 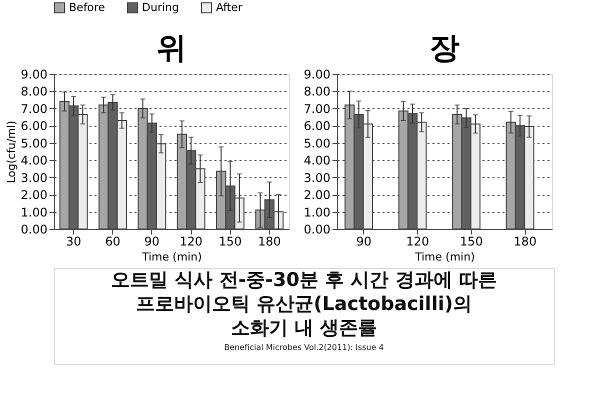 What do you see at coordinates (304, 304) in the screenshot?
I see `text: 오트밀 식사 전-중-30분 후 시간 경과에 따른 프로바이오틱 유산균(Lactobacilli)의 소화기 내 생존률` at bounding box center [304, 304].